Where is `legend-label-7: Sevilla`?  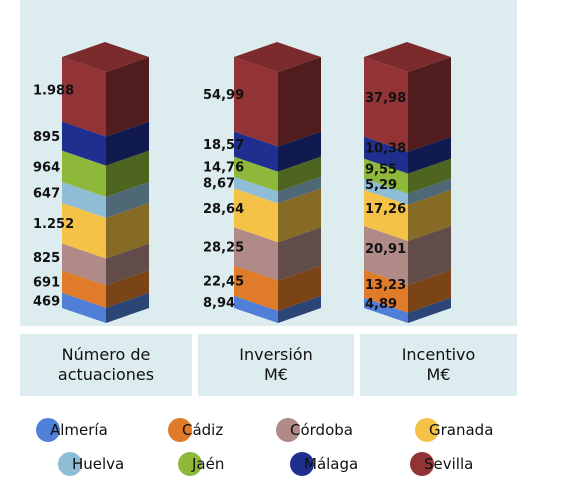
legend-label-7: Sevilla is located at coordinates (449, 464).